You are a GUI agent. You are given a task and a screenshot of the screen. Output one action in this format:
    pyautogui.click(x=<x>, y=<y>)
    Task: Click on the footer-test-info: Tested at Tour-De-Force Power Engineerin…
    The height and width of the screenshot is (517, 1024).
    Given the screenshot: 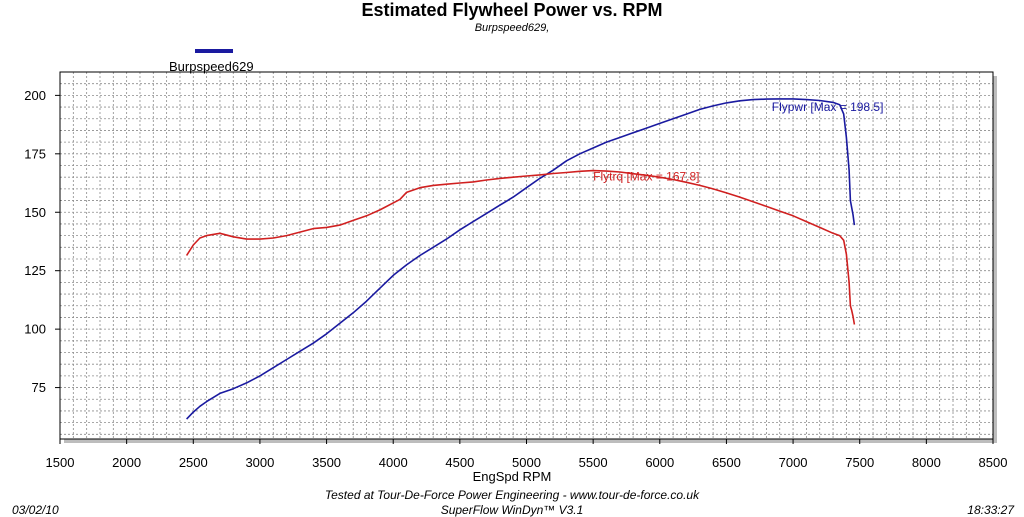 What is the action you would take?
    pyautogui.click(x=512, y=495)
    